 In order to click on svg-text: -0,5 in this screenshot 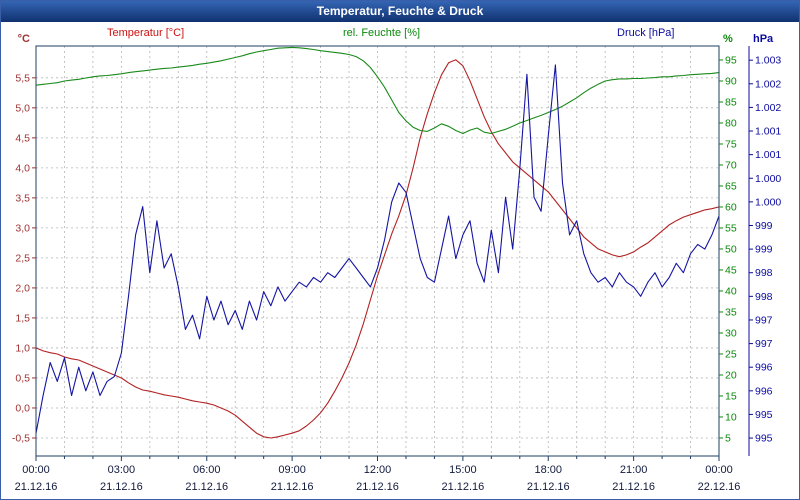, I will do `click(21, 438)`.